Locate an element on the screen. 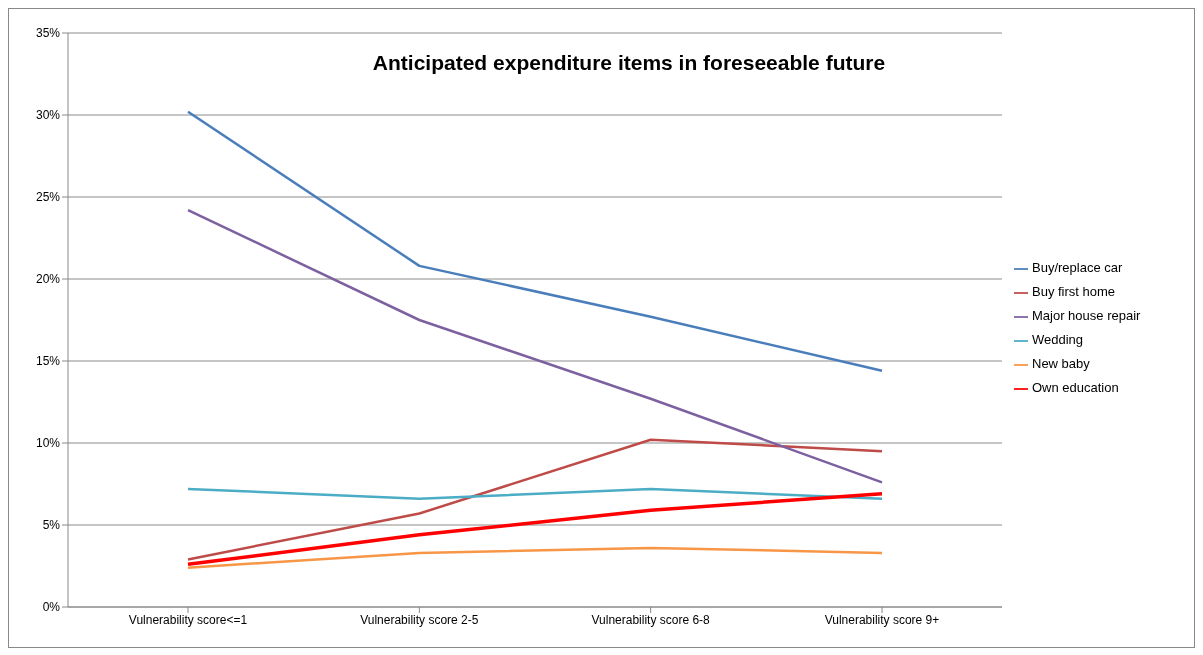 This screenshot has width=1203, height=655. y-tick-label: 5% is located at coordinates (51, 525).